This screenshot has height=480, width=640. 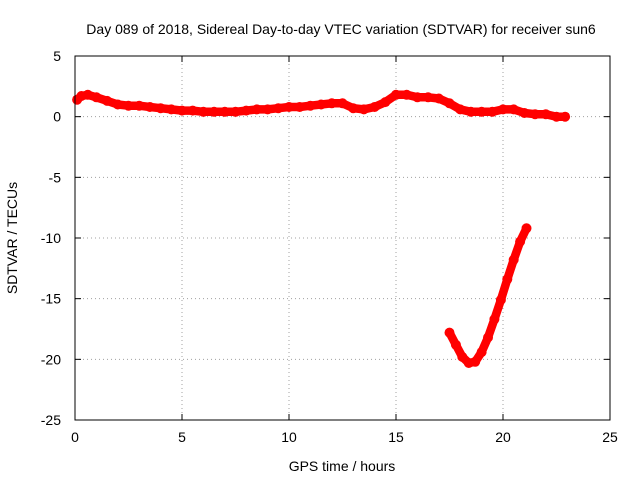 I want to click on y-tick-label: 0, so click(x=57, y=117).